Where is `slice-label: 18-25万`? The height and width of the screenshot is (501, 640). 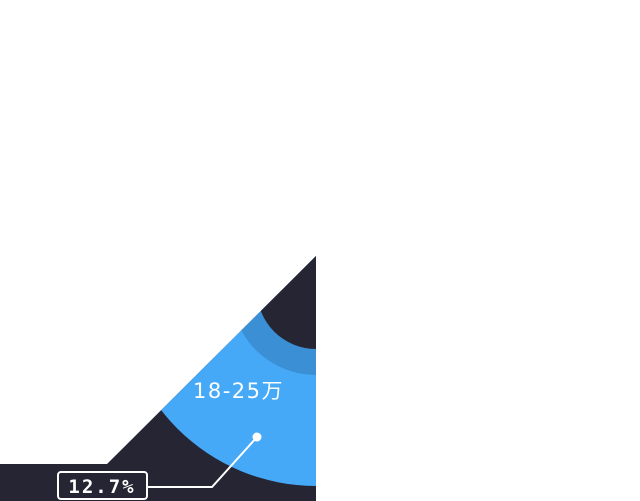 slice-label: 18-25万 is located at coordinates (238, 391).